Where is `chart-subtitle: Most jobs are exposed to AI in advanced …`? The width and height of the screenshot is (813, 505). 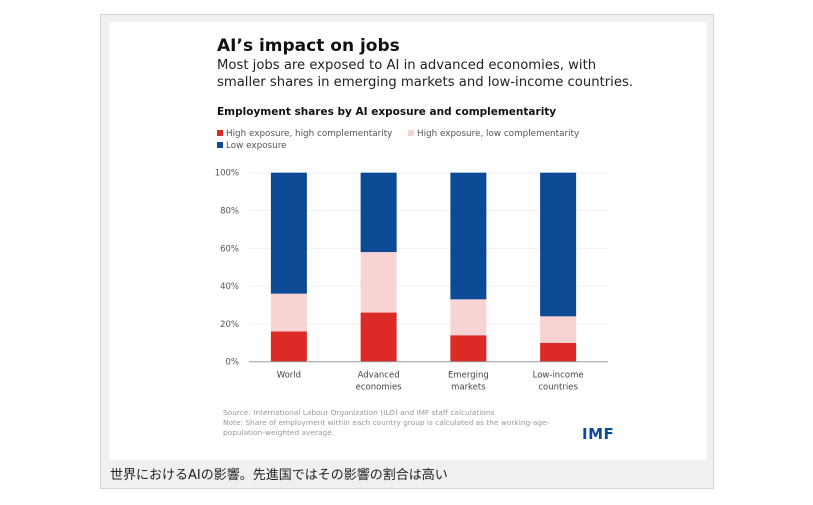
chart-subtitle: Most jobs are exposed to AI in advanced … is located at coordinates (425, 74).